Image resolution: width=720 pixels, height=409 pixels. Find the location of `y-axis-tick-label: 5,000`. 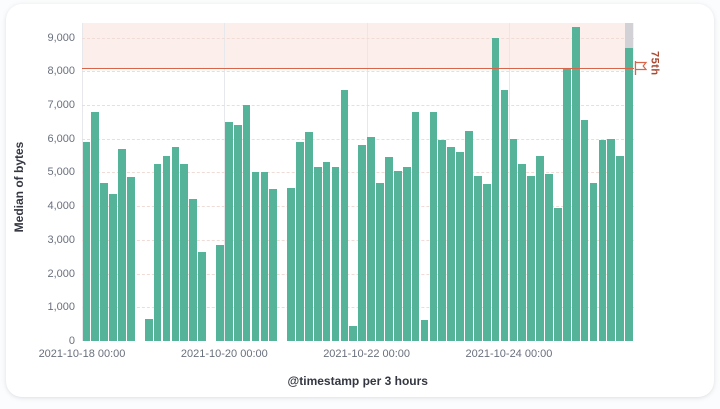

y-axis-tick-label: 5,000 is located at coordinates (61, 172).